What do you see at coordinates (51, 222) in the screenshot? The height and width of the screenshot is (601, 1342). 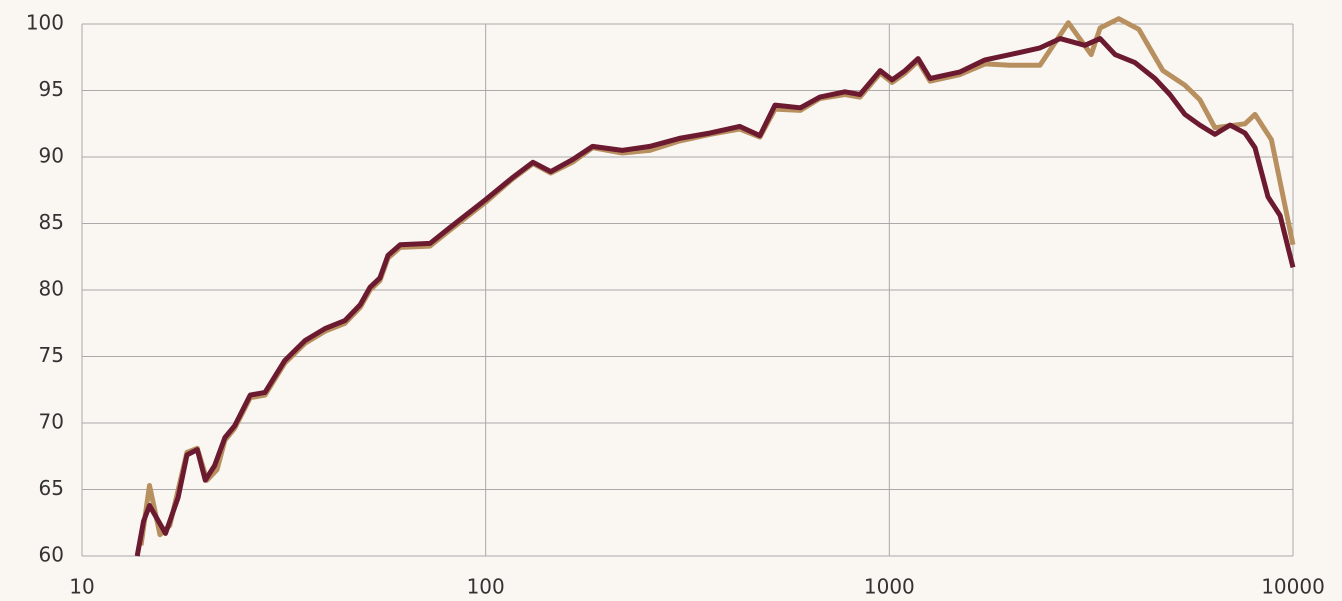 I see `y-tick-label: 85` at bounding box center [51, 222].